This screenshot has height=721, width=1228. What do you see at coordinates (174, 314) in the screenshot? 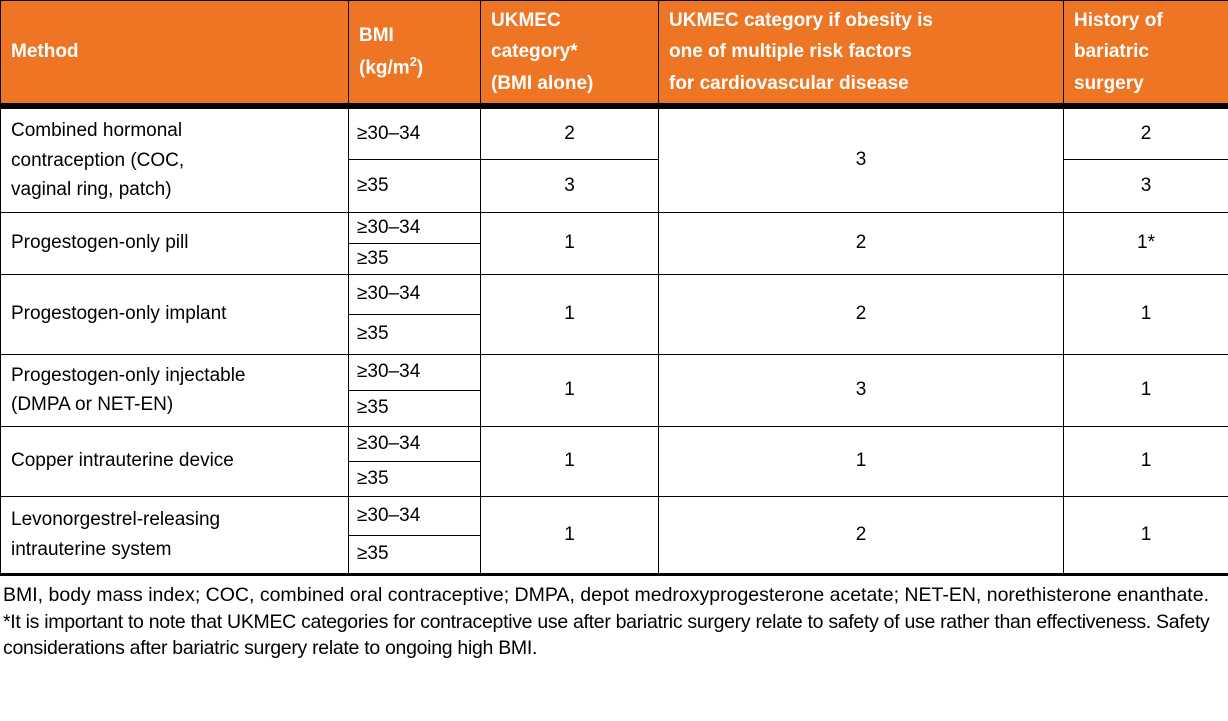
I see `method-cell: Progestogen-only implant` at bounding box center [174, 314].